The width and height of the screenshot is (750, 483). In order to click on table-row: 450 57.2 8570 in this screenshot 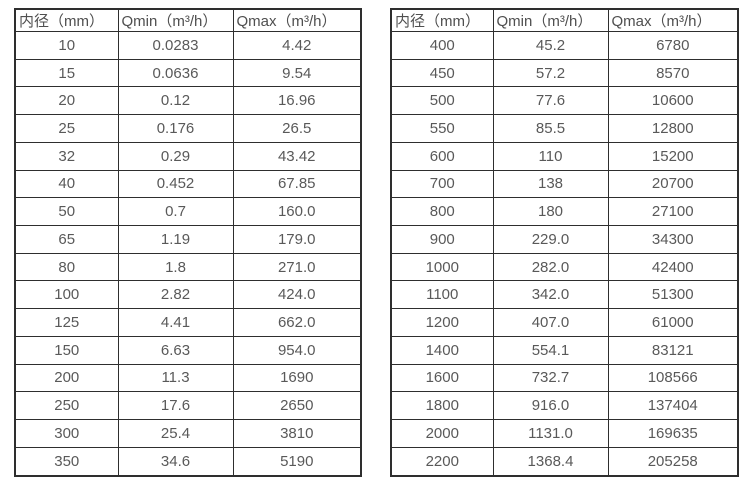, I will do `click(564, 73)`.